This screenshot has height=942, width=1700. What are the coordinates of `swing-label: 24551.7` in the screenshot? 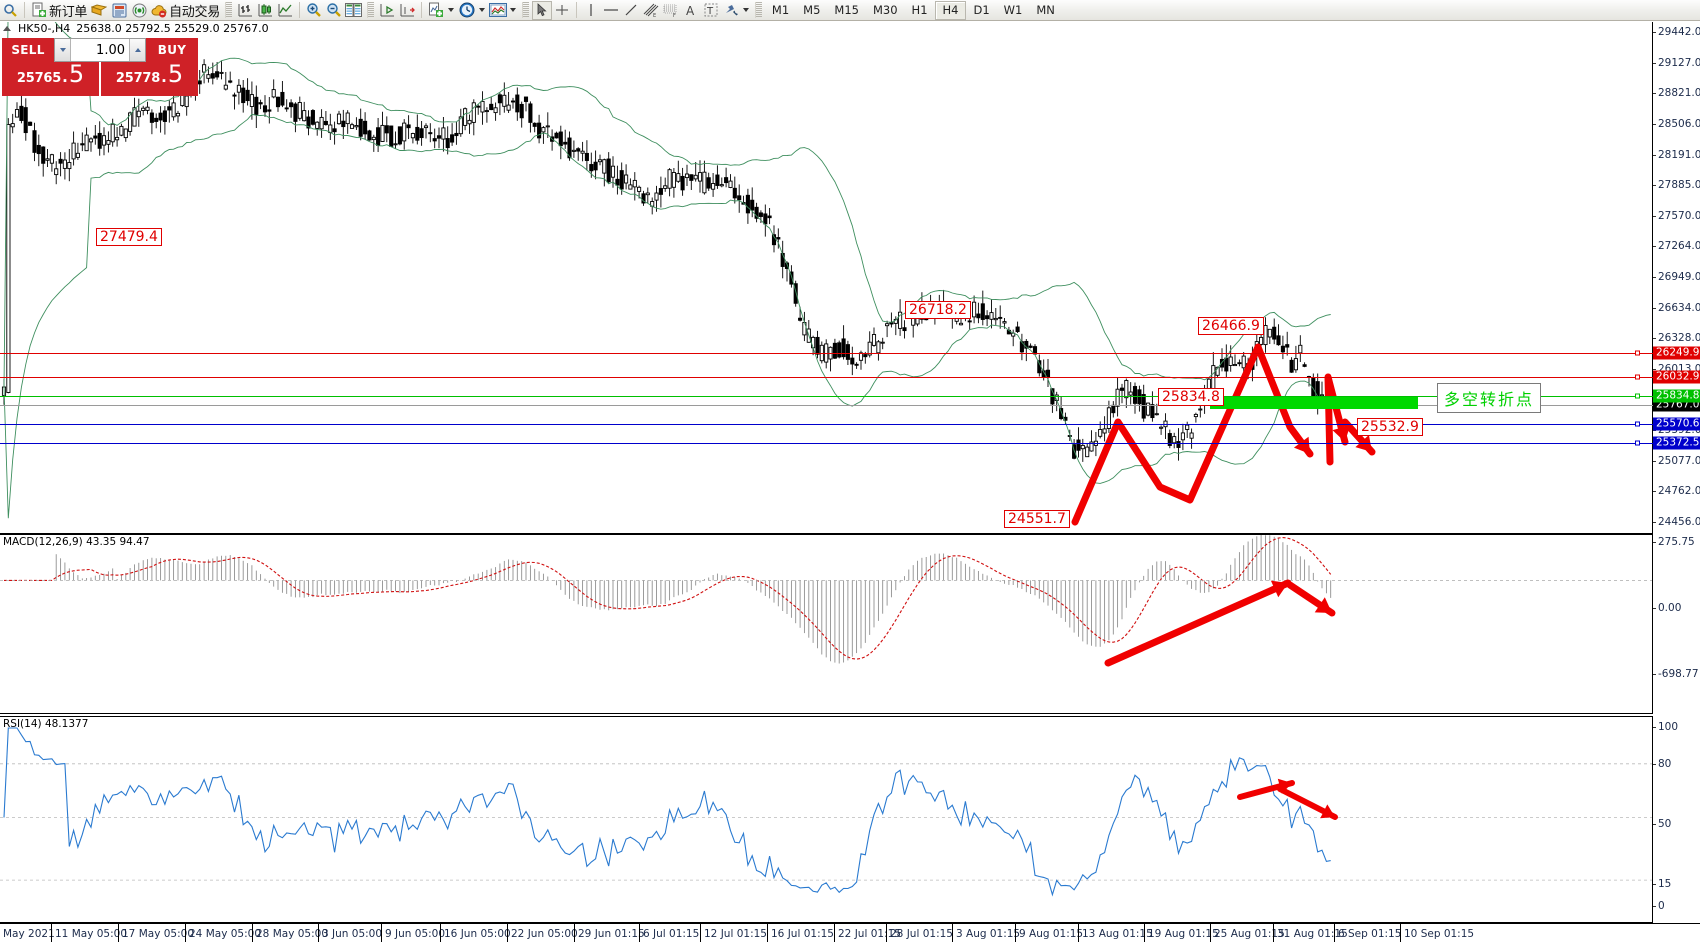 It's located at (1037, 519).